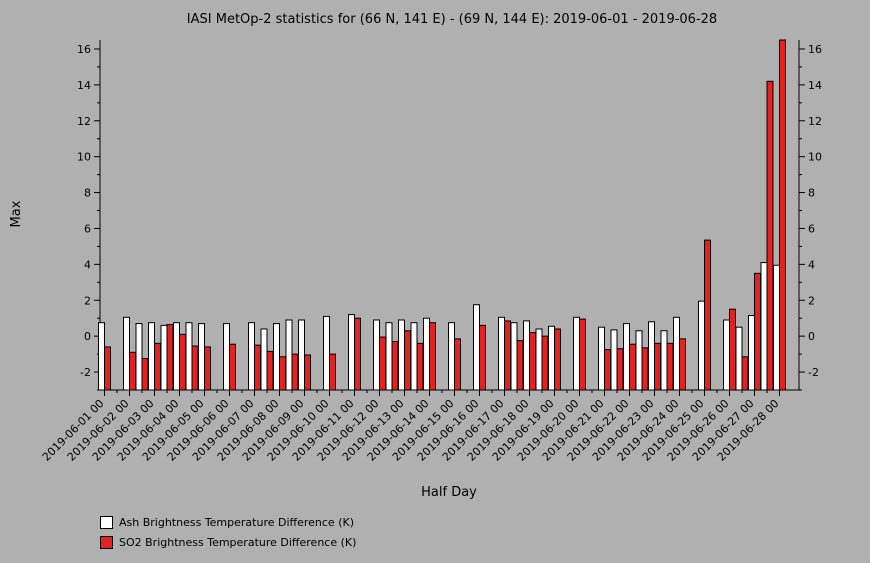 This screenshot has width=870, height=563. Describe the element at coordinates (815, 157) in the screenshot. I see `y-tick-label-right: 10` at that location.